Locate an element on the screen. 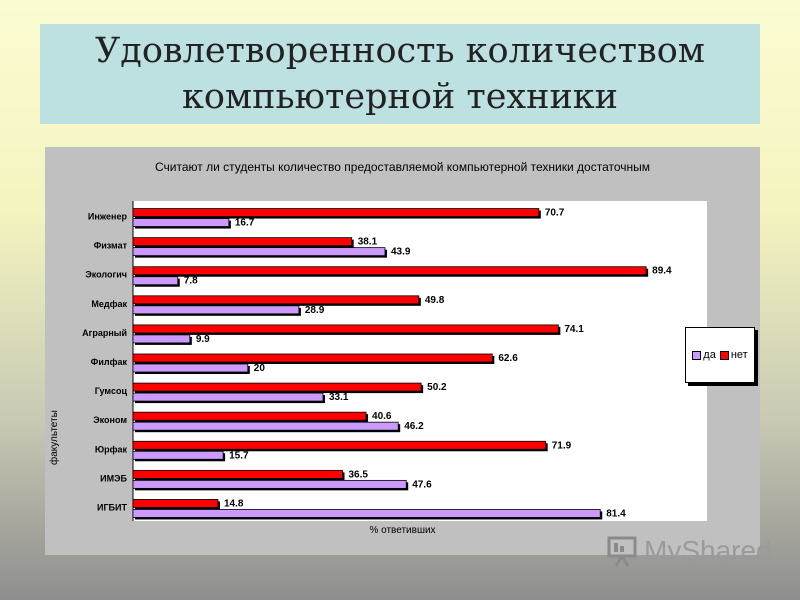 The image size is (800, 600). data-label: 50.2 is located at coordinates (437, 387).